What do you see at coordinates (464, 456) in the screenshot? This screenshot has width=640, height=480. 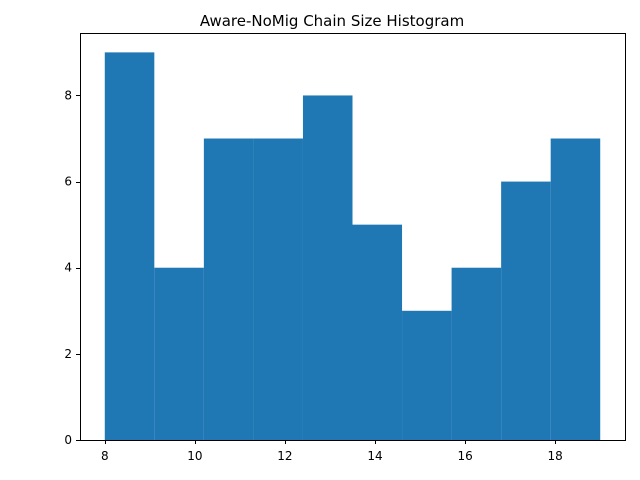 I see `x-tick-label: 16` at bounding box center [464, 456].